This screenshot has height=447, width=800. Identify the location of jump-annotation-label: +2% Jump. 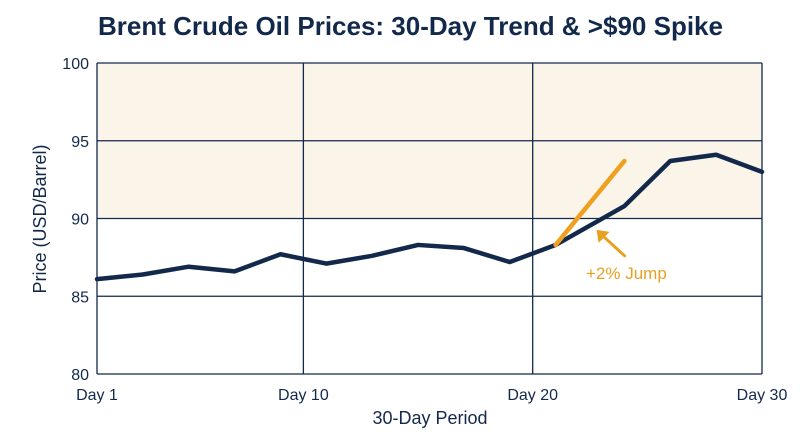
(626, 273).